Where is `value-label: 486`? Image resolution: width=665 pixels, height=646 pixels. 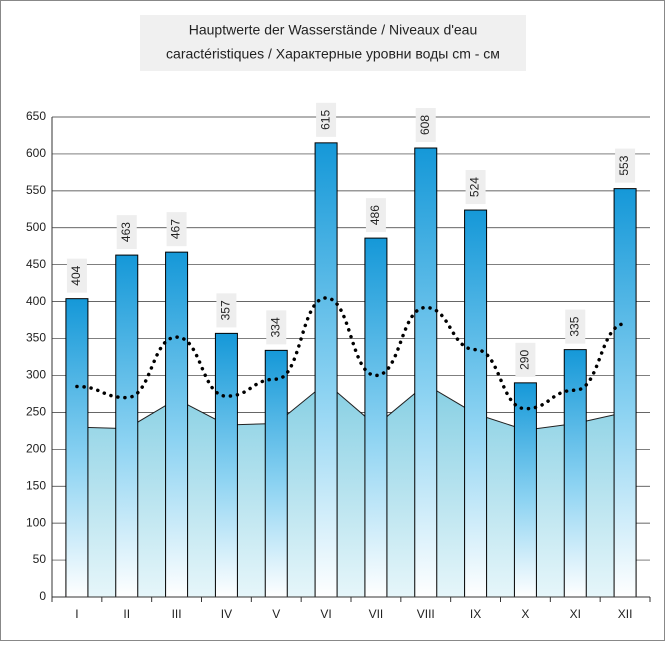
value-label: 486 is located at coordinates (375, 215).